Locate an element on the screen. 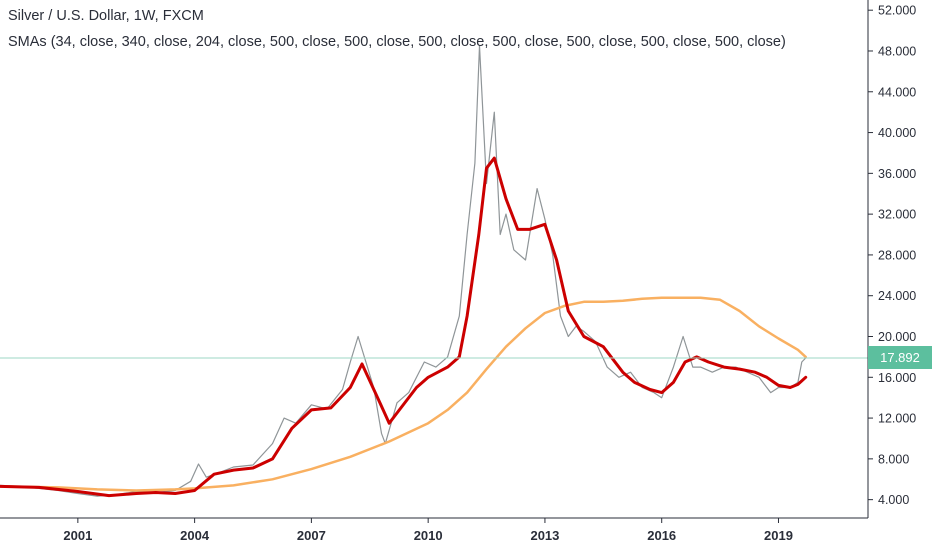 Image resolution: width=932 pixels, height=550 pixels. time-tick-label: 2010 is located at coordinates (428, 535).